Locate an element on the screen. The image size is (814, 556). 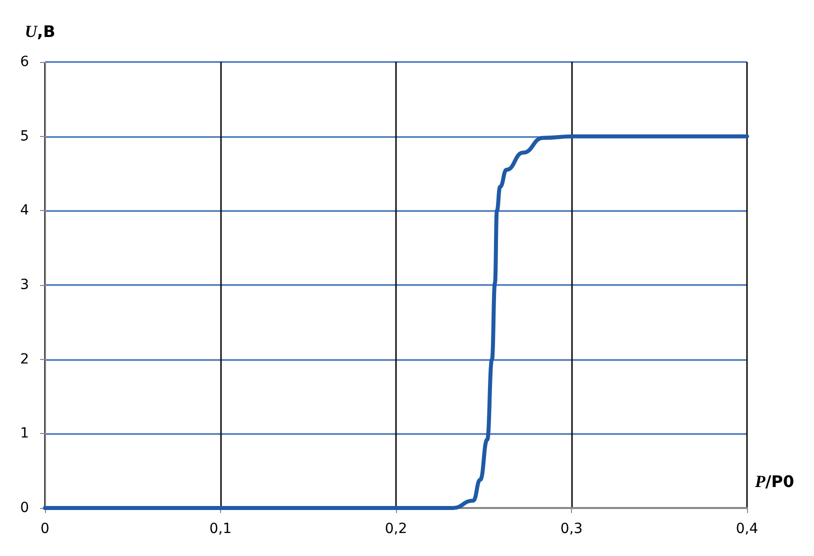
x-tick-label: 0,2 is located at coordinates (396, 529).